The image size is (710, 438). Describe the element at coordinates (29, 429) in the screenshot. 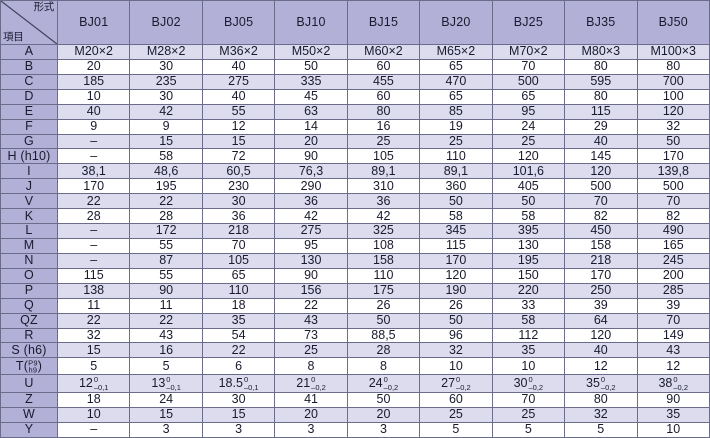

I see `row-label-y: Y` at that location.